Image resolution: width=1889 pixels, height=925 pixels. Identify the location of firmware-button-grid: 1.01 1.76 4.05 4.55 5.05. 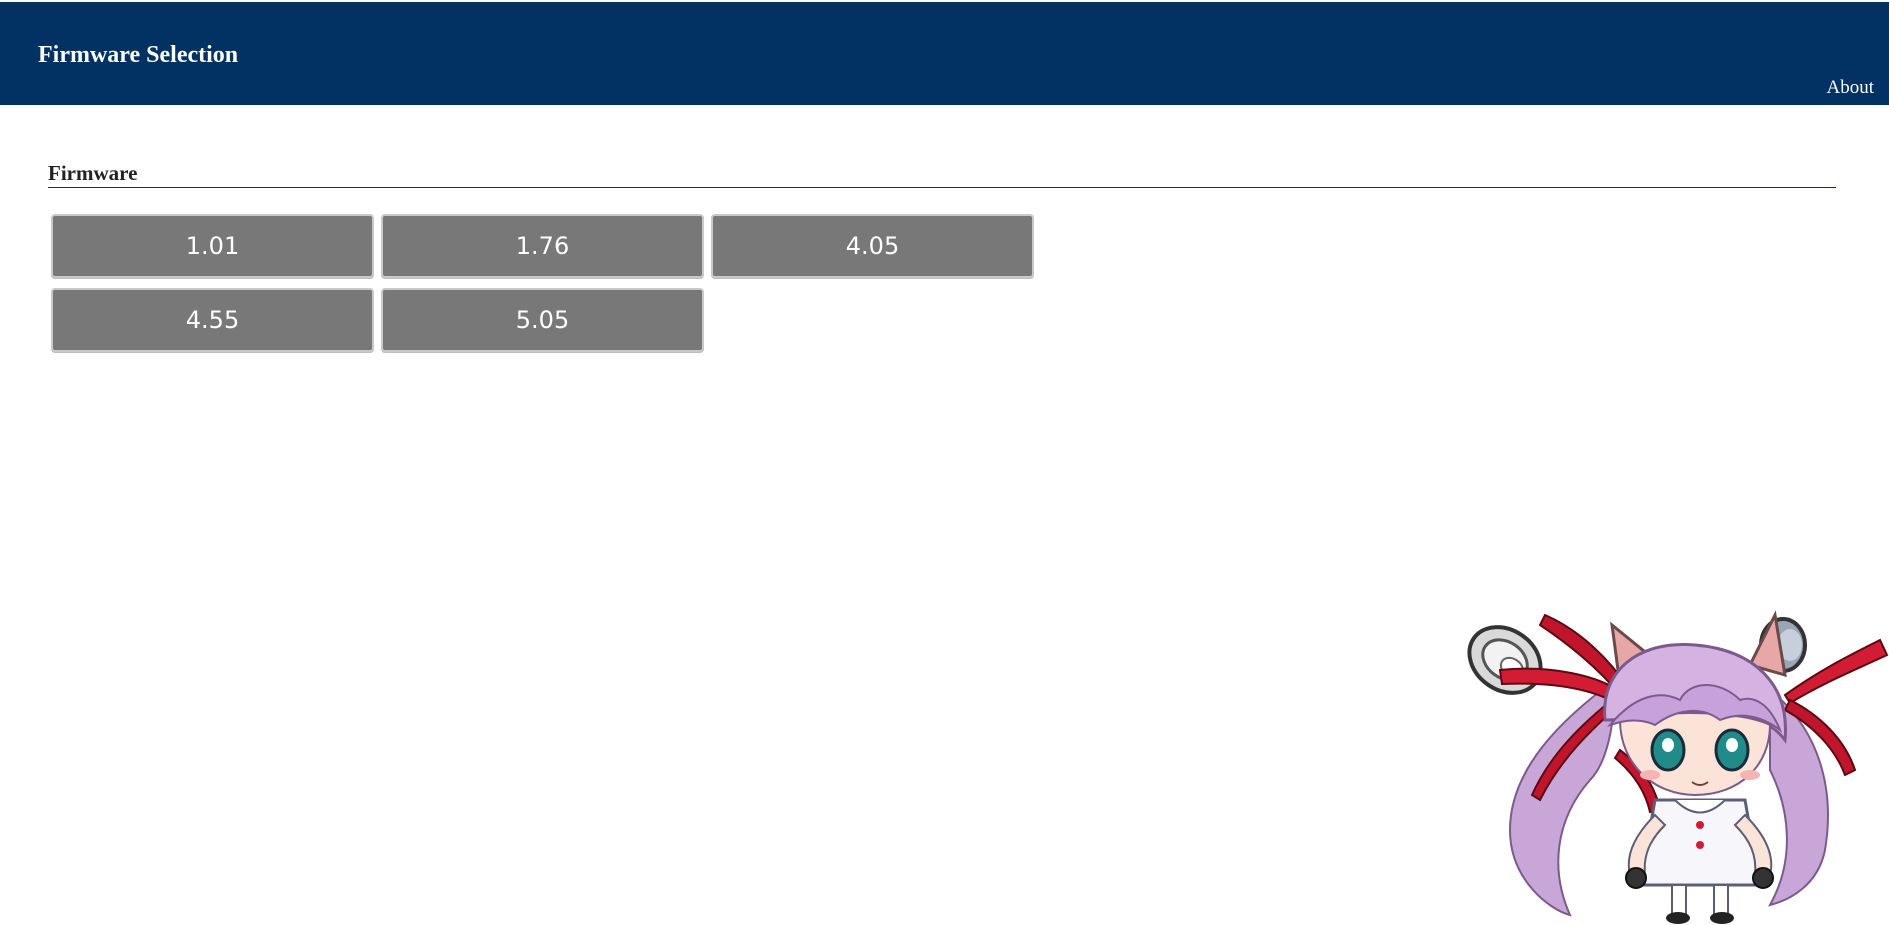
(551, 283).